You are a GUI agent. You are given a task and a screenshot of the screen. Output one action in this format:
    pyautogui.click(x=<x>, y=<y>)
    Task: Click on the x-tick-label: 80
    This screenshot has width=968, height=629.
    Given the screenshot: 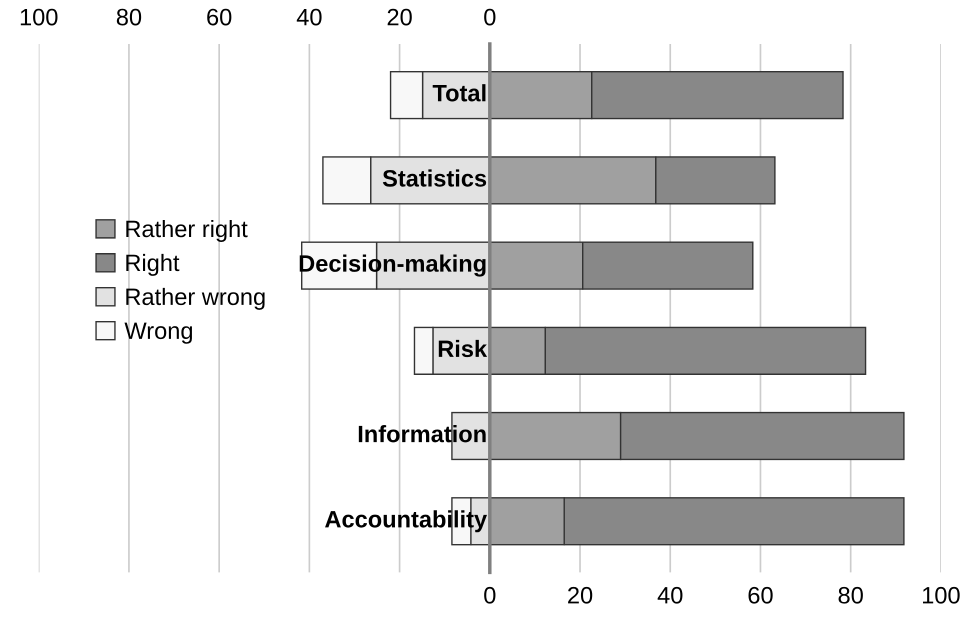 What is the action you would take?
    pyautogui.click(x=850, y=595)
    